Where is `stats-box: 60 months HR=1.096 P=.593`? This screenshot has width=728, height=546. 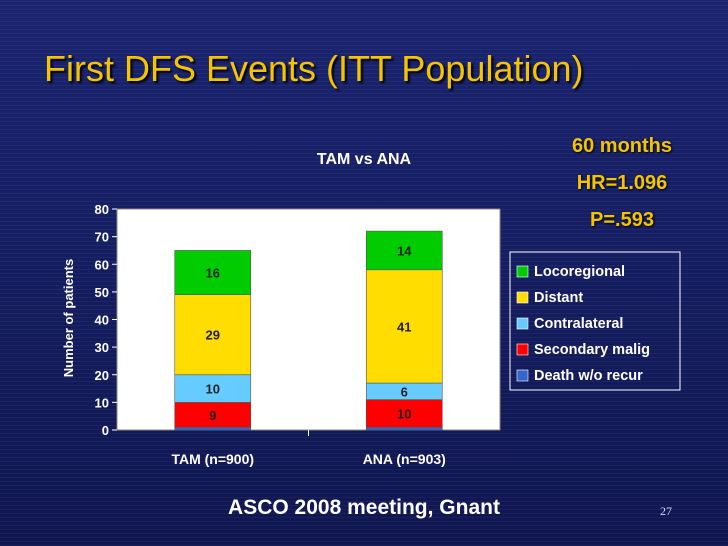 stats-box: 60 months HR=1.096 P=.593 is located at coordinates (622, 187).